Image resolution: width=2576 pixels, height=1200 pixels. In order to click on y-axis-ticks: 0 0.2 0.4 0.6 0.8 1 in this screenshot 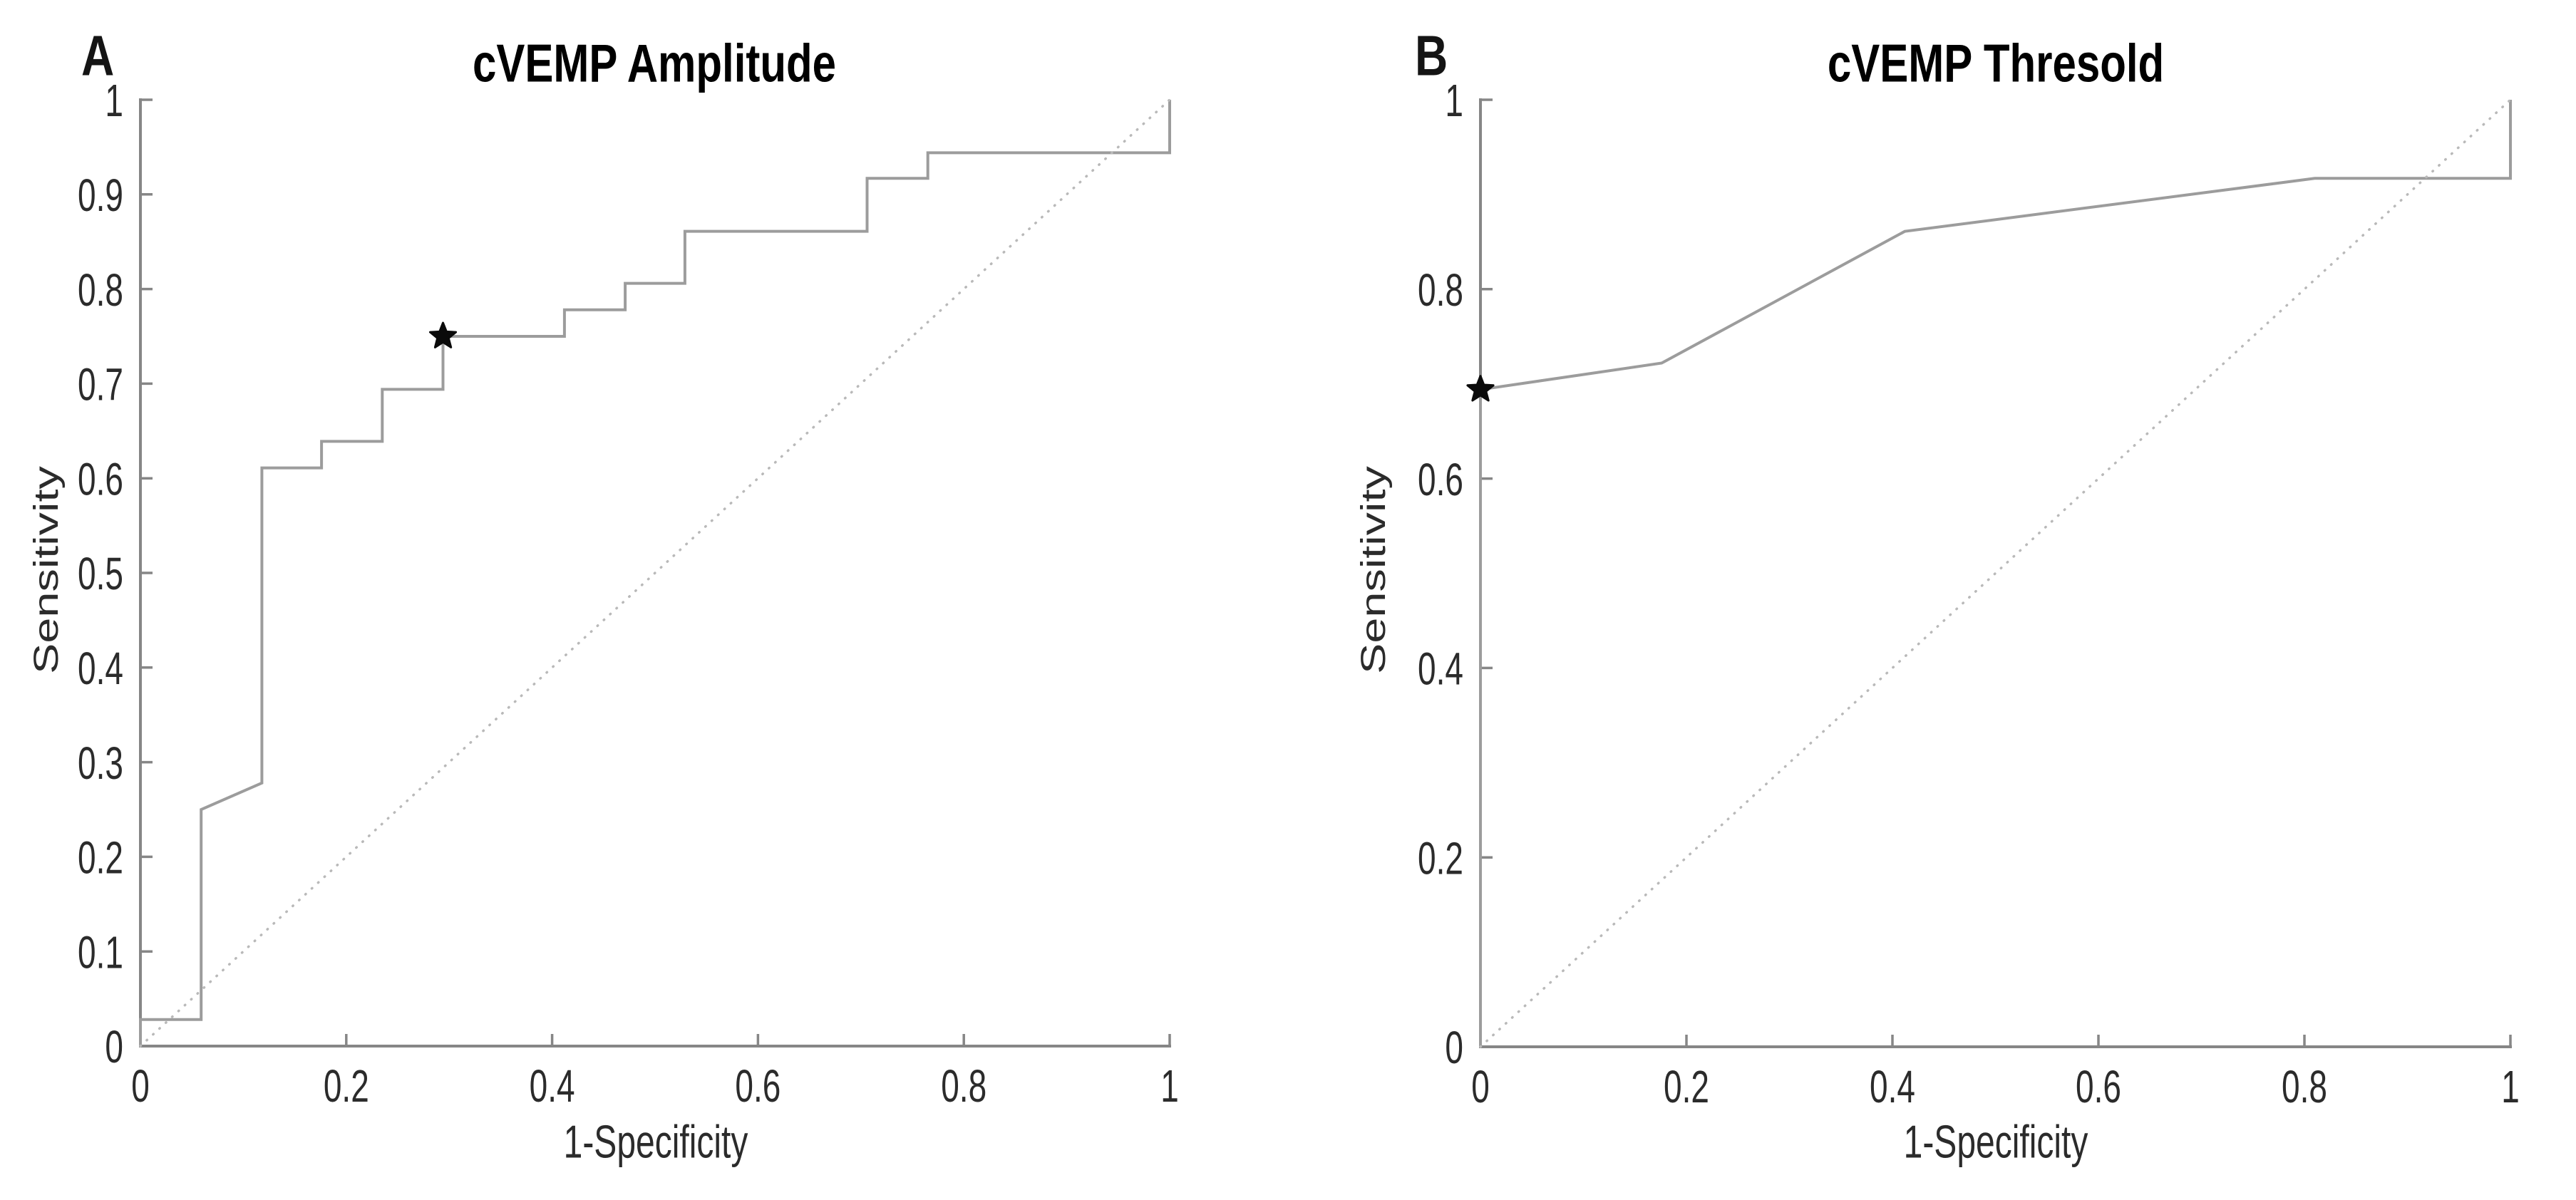, I will do `click(1455, 573)`.